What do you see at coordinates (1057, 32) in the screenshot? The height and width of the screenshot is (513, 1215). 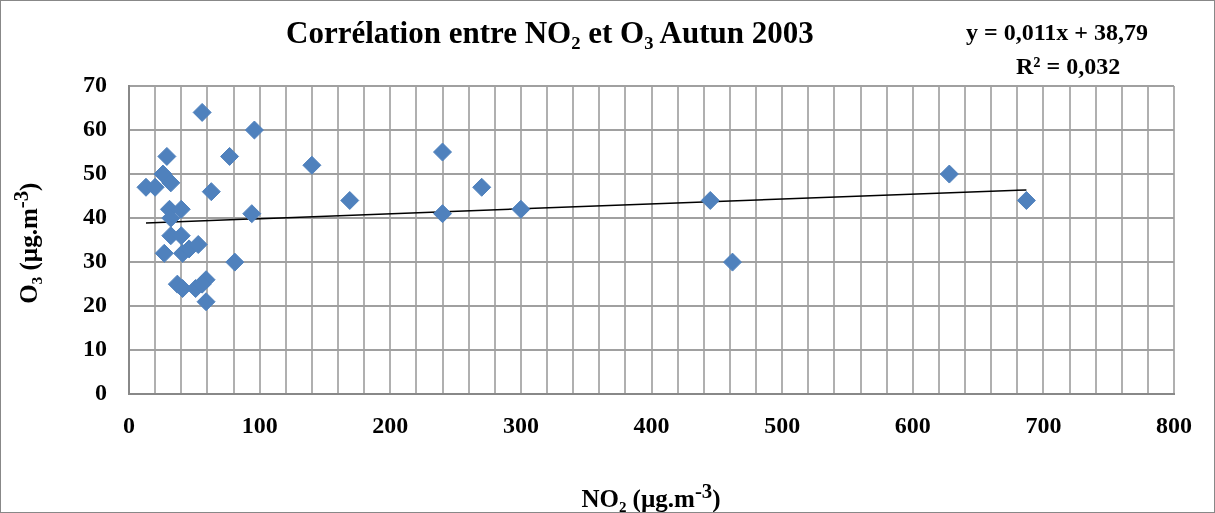 I see `text: y = 0,011x + 38,79` at bounding box center [1057, 32].